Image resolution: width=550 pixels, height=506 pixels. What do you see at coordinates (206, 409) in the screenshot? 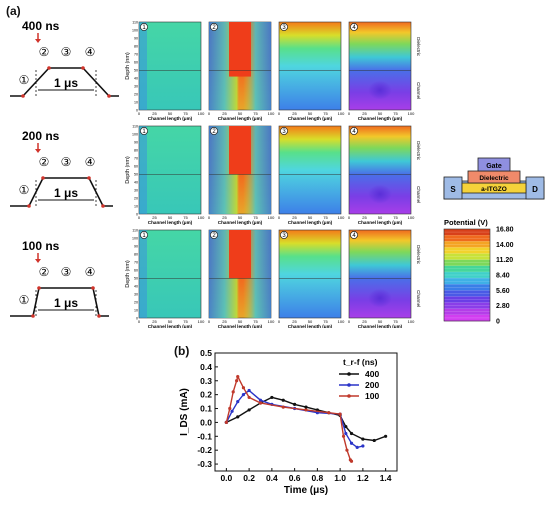
I see `y-tick-label: 0.1` at bounding box center [206, 409].